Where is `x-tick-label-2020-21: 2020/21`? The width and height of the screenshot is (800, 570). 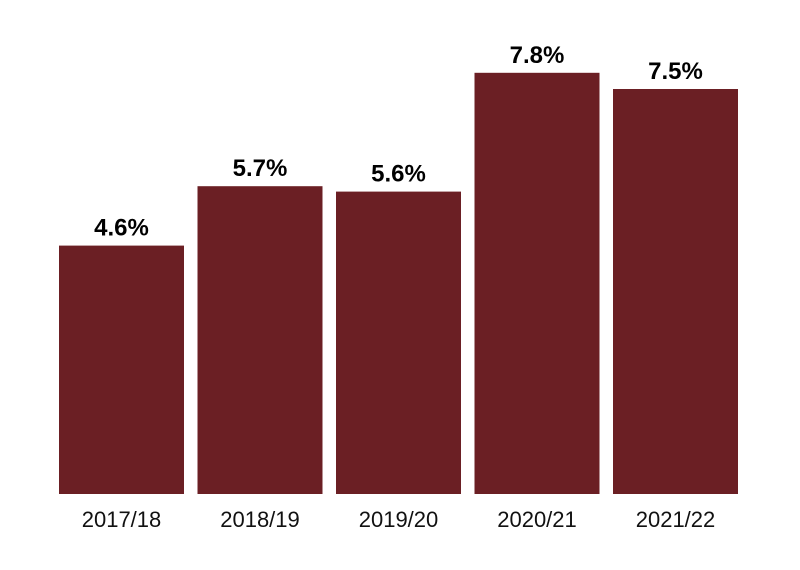
x-tick-label-2020-21: 2020/21 is located at coordinates (537, 519).